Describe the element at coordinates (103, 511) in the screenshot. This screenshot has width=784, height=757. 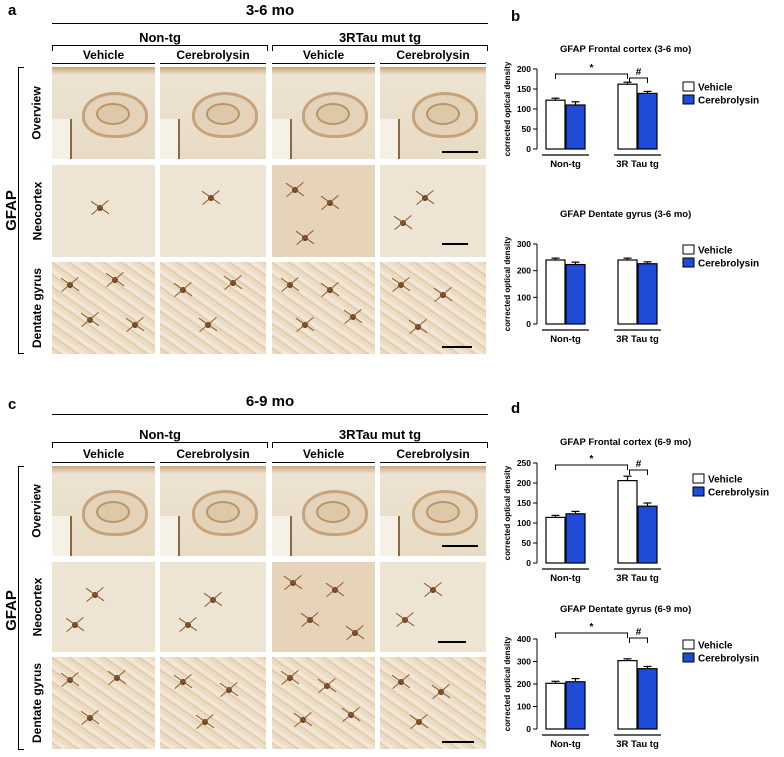
I see `micrograph-overview-nontg-vehicle-bottom` at that location.